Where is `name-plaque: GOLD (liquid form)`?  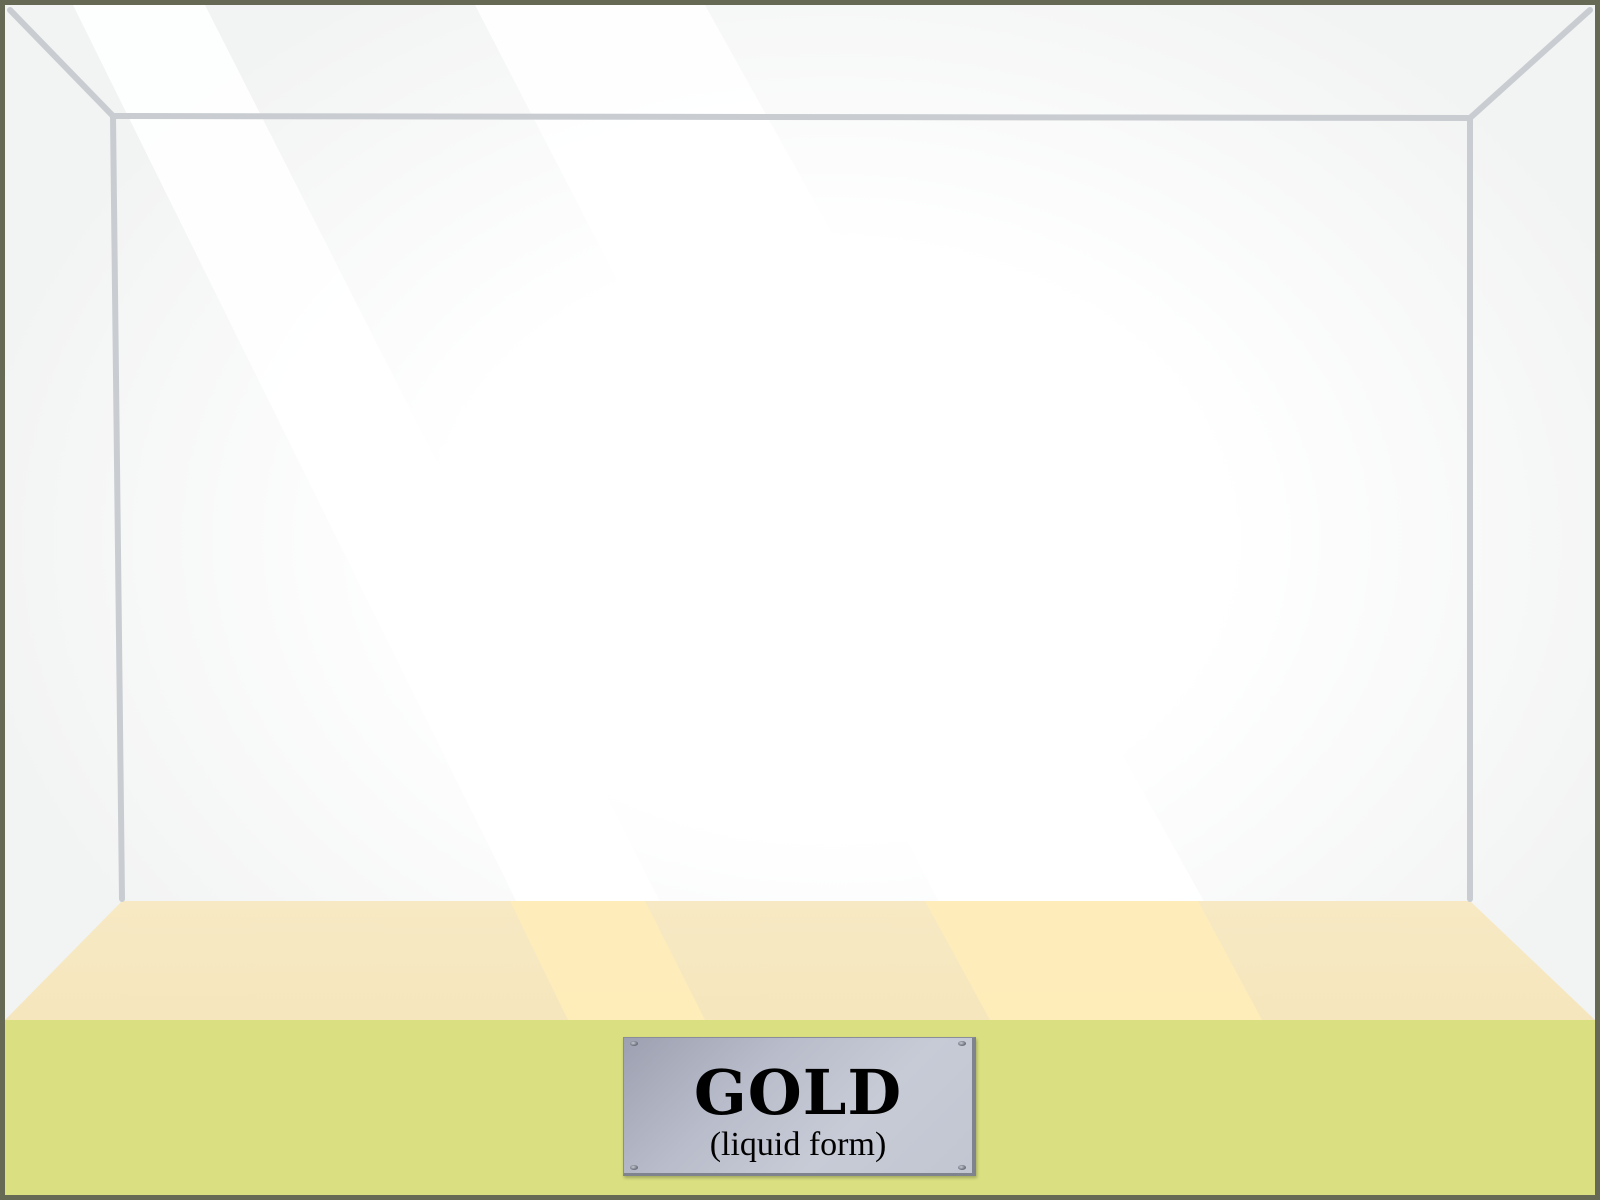
name-plaque: GOLD (liquid form) is located at coordinates (799, 1106).